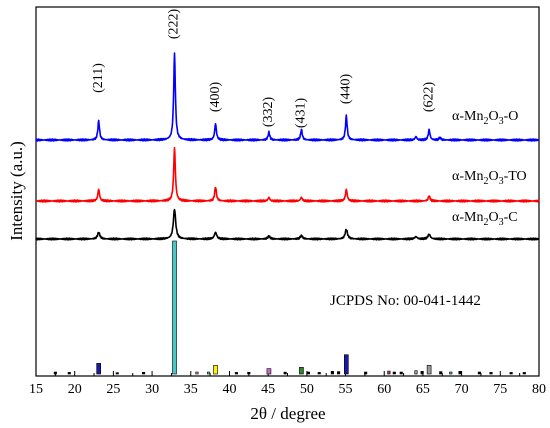 This screenshot has width=550, height=428. I want to click on peak-label: (440), so click(346, 89).